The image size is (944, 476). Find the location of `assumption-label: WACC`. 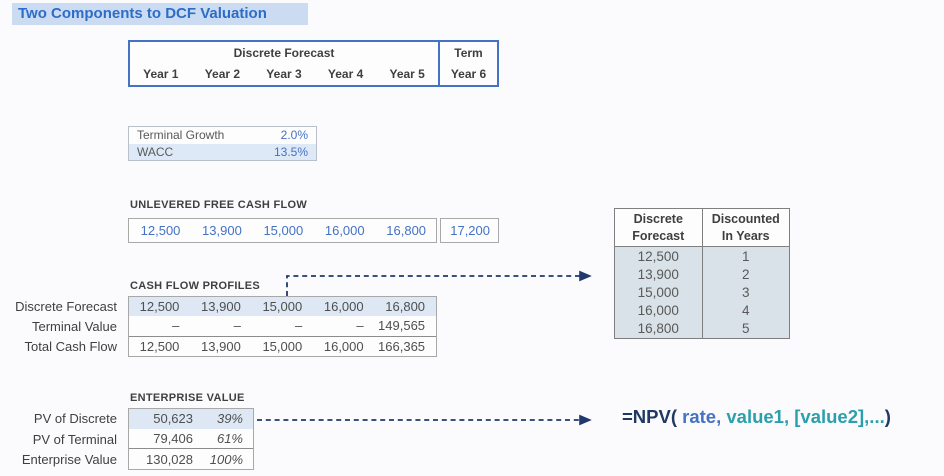

assumption-label: WACC is located at coordinates (155, 151).